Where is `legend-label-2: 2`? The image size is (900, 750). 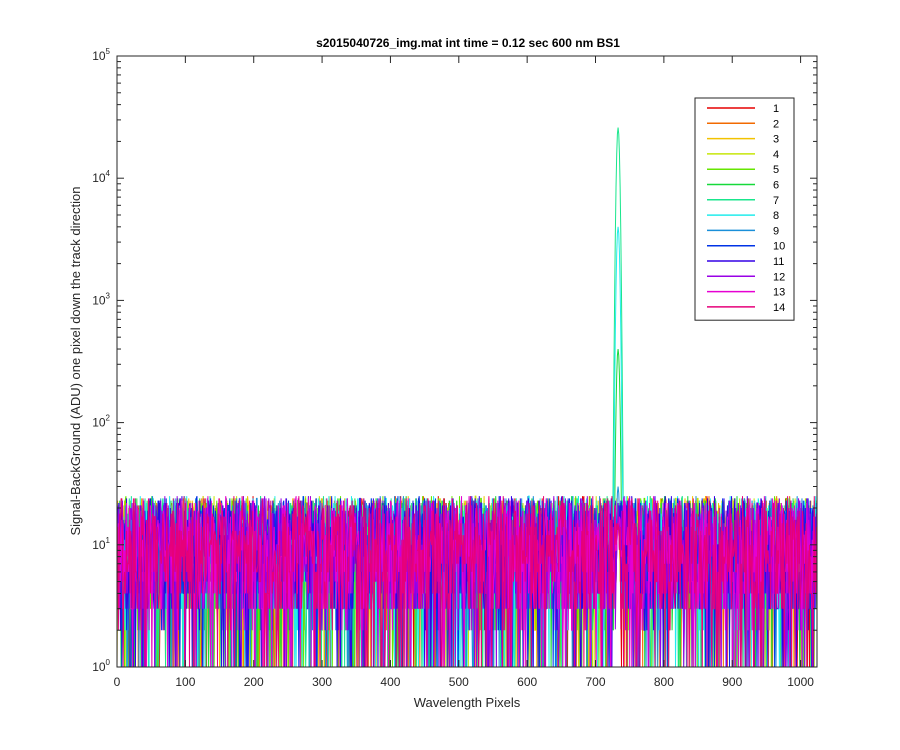
legend-label-2: 2 is located at coordinates (776, 124).